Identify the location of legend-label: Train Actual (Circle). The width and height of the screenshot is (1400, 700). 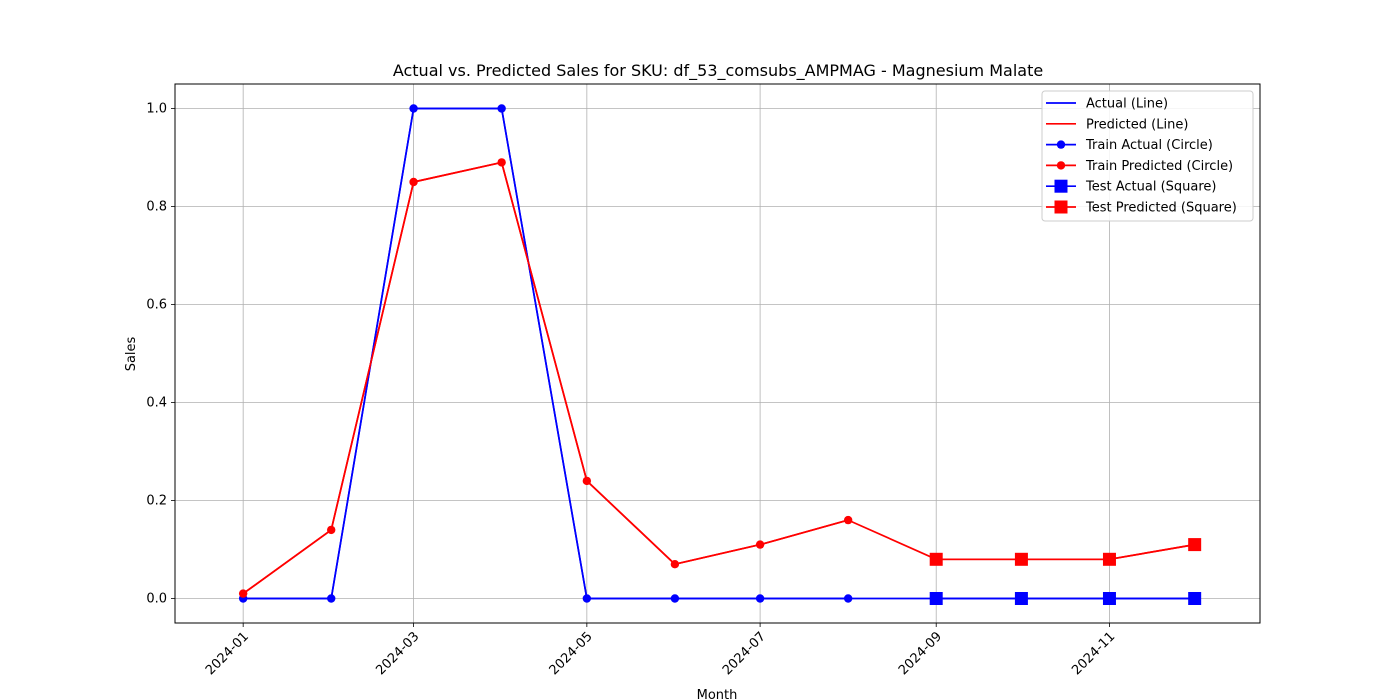
(1149, 145).